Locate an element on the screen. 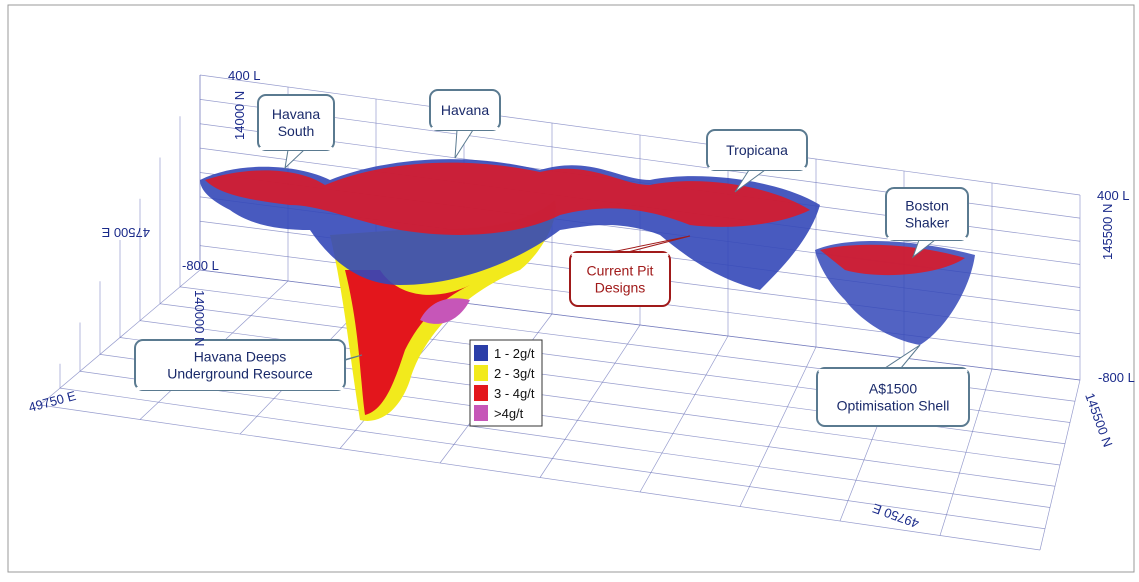 The height and width of the screenshot is (582, 1139). callout-text: Shaker is located at coordinates (927, 223).